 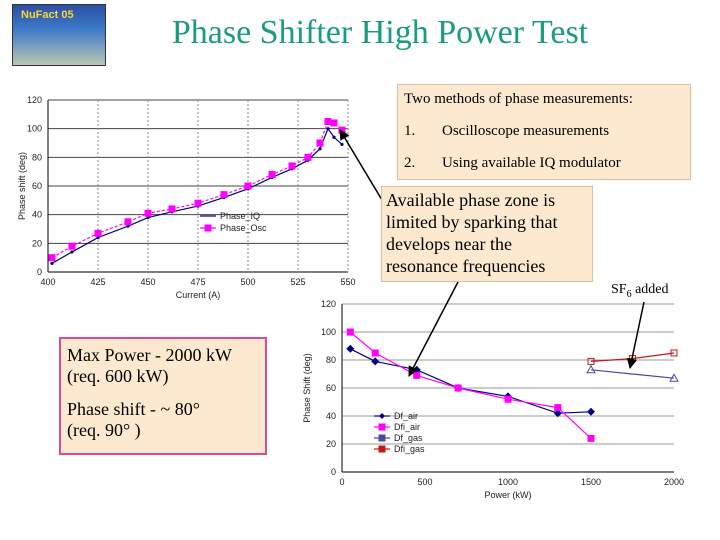 What do you see at coordinates (297, 282) in the screenshot?
I see `x-tick-label: 525` at bounding box center [297, 282].